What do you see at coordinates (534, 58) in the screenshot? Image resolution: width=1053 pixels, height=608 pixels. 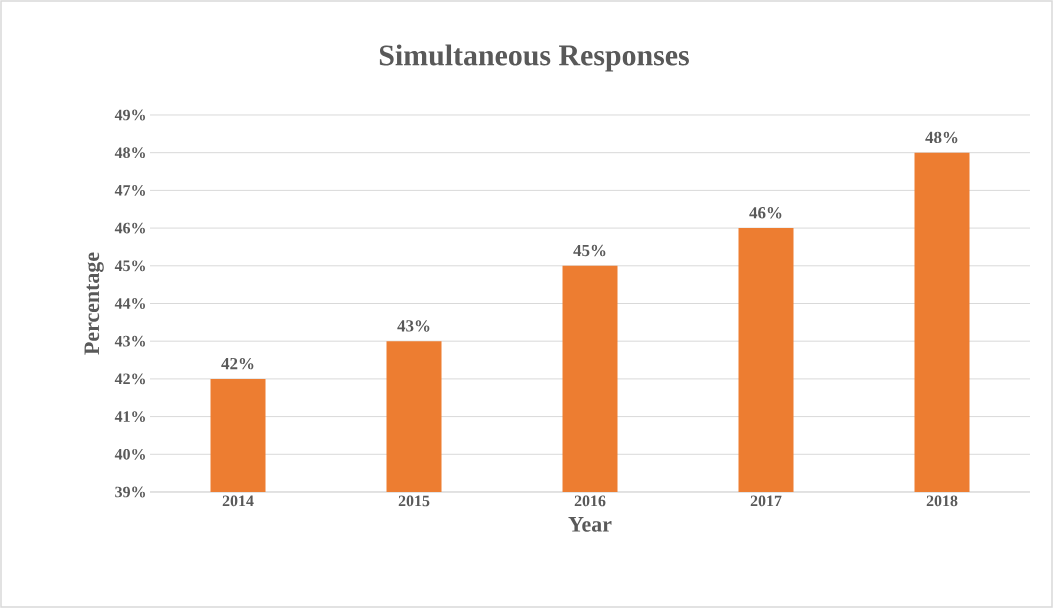 I see `chart-title: Simultaneous Responses` at bounding box center [534, 58].